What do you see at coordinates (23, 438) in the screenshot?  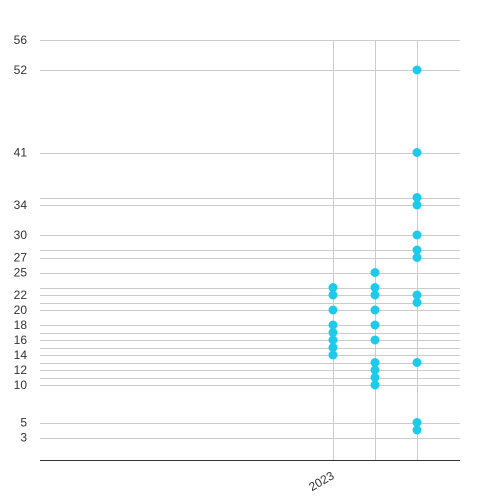 I see `y-tick-label: 3` at bounding box center [23, 438].